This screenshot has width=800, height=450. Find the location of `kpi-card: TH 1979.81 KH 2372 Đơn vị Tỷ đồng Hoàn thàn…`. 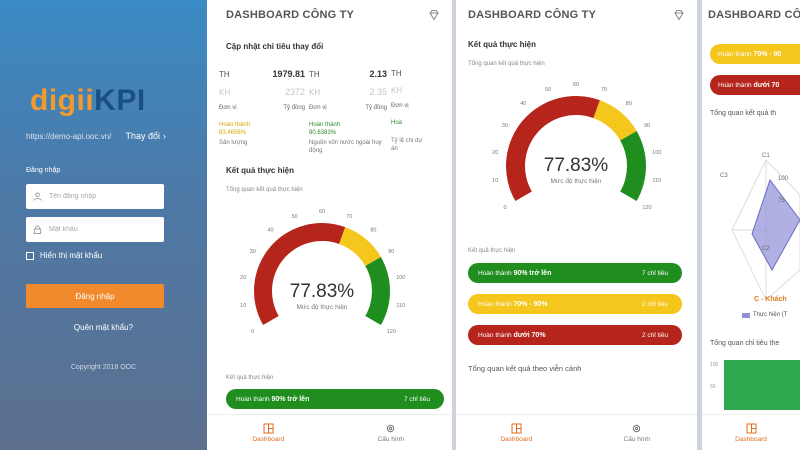

kpi-card: TH 1979.81 KH 2372 Đơn vị Tỷ đồng Hoàn thàn… is located at coordinates (262, 107).